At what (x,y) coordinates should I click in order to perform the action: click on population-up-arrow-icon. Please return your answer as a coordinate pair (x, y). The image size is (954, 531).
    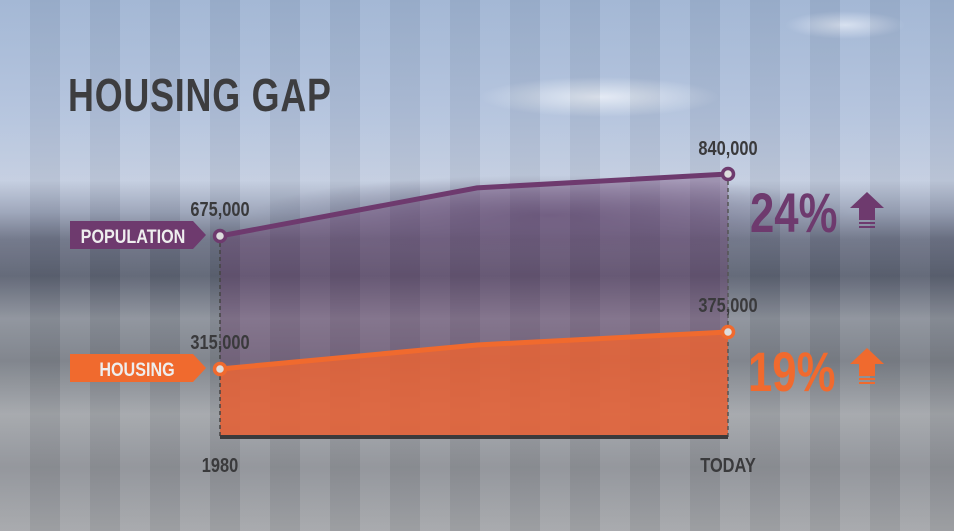
    Looking at the image, I should click on (867, 210).